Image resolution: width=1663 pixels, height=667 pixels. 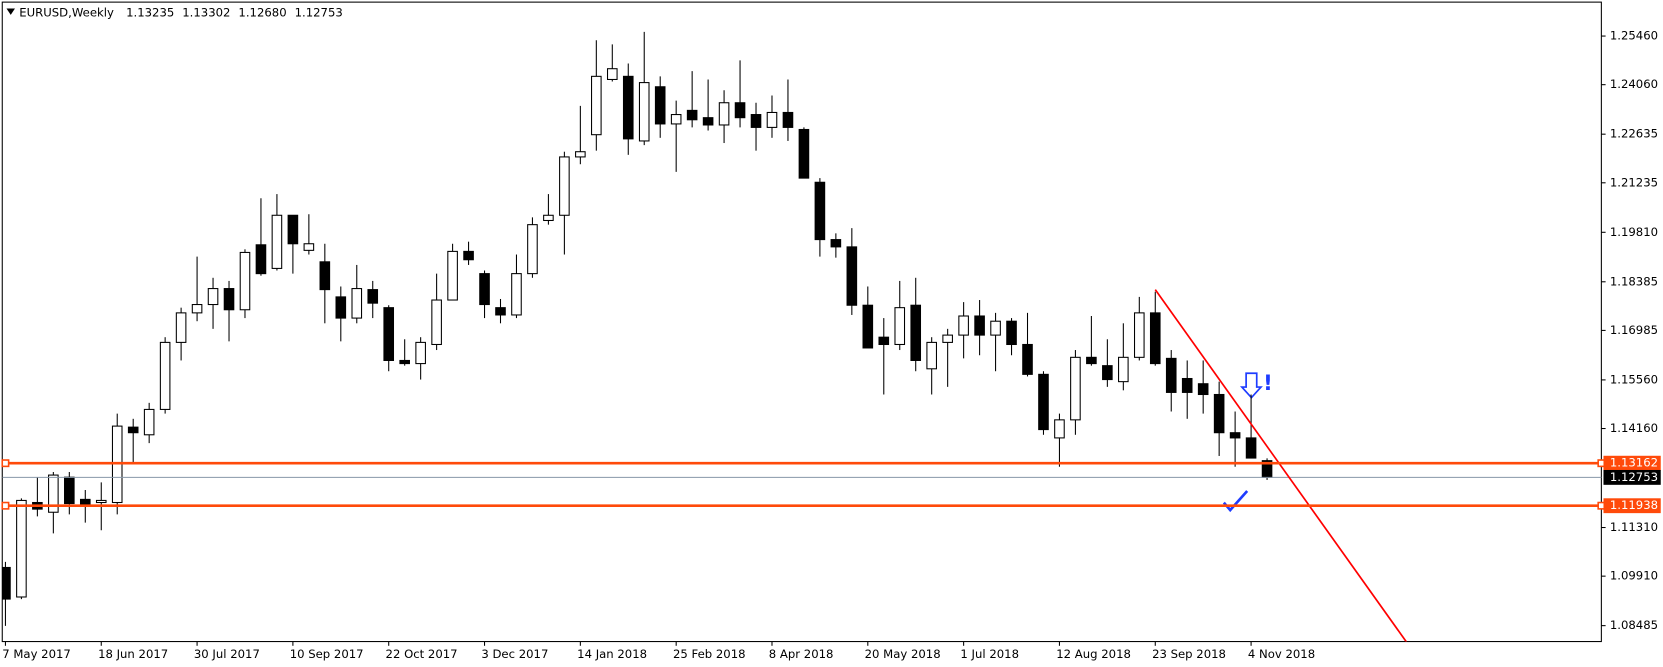 I want to click on last-price-label-bg, so click(x=1632, y=477).